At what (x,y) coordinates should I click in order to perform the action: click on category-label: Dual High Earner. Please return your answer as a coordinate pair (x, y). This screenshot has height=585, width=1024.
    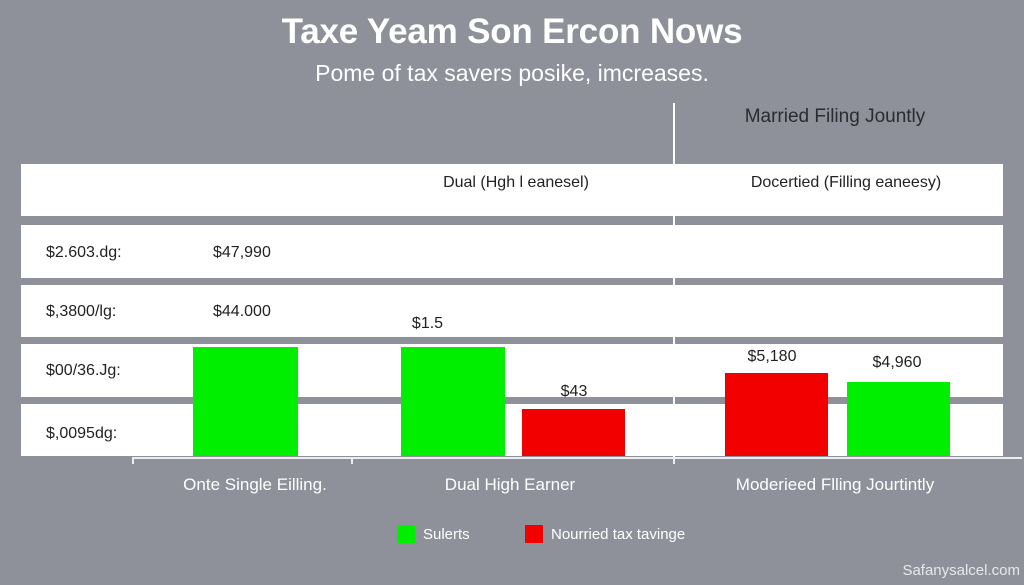
    Looking at the image, I should click on (510, 484).